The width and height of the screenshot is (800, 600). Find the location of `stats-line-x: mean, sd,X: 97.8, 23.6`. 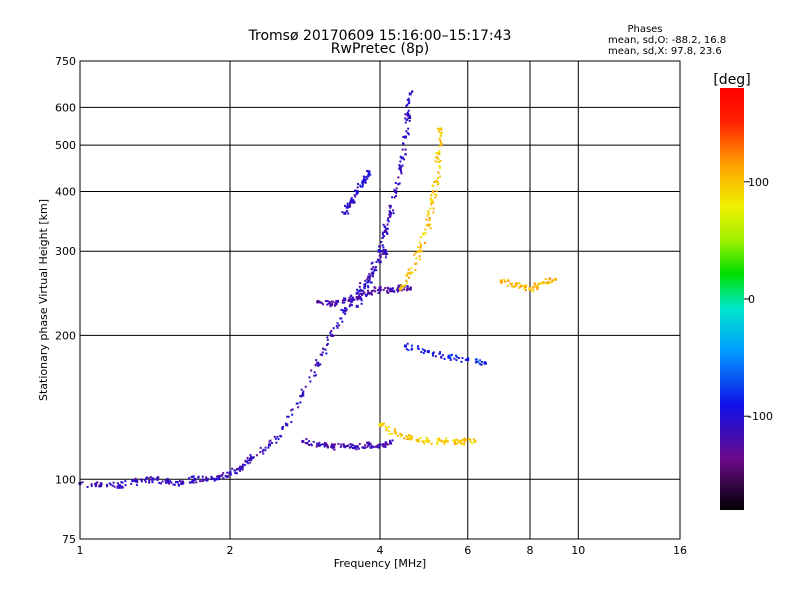

stats-line-x: mean, sd,X: 97.8, 23.6 is located at coordinates (665, 51).